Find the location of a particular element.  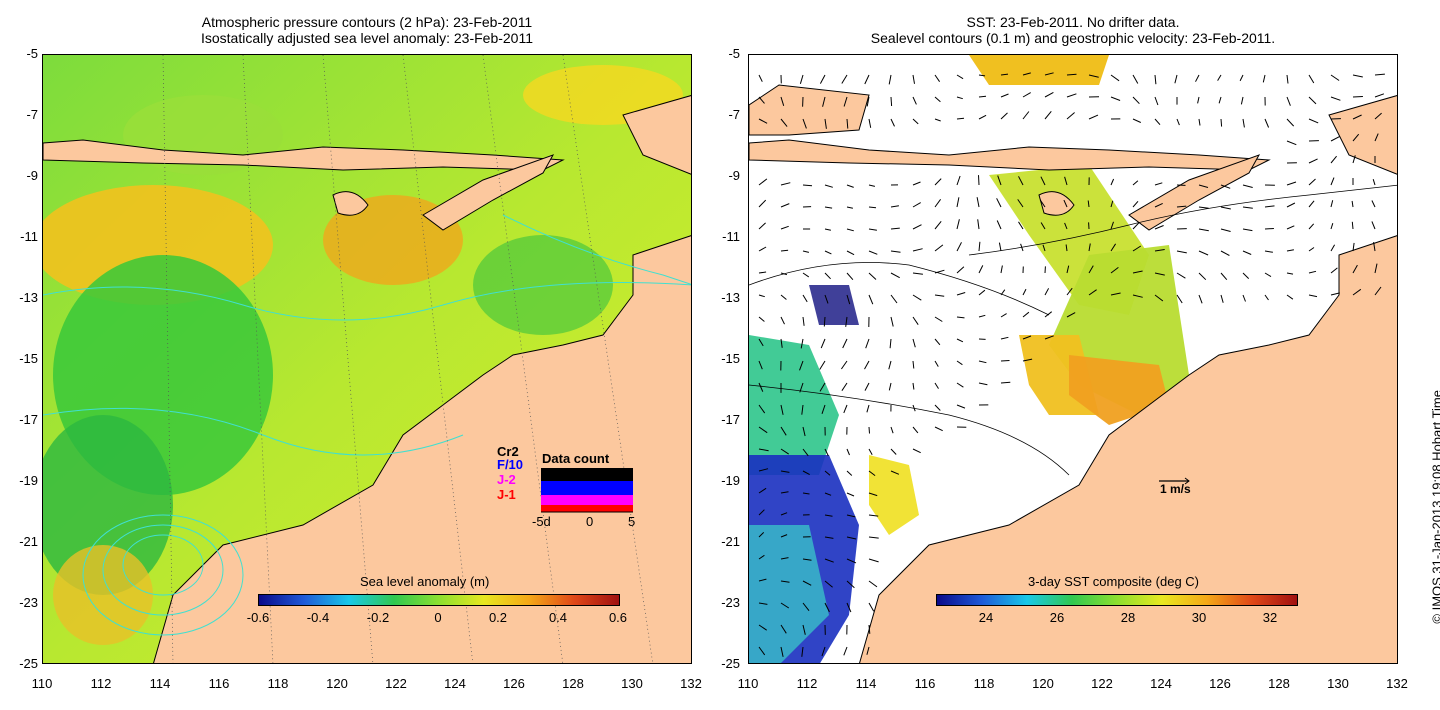

left-x-tick-7: 124 is located at coordinates (455, 683).